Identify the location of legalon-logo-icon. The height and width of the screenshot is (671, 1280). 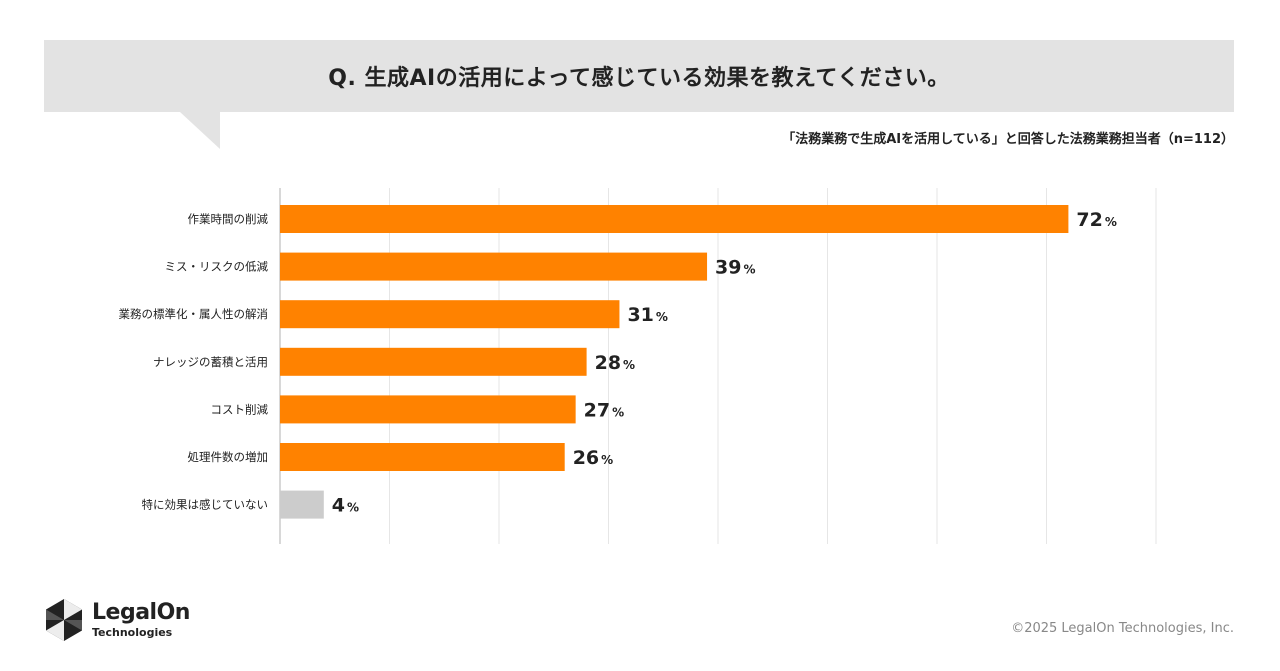
(64, 620).